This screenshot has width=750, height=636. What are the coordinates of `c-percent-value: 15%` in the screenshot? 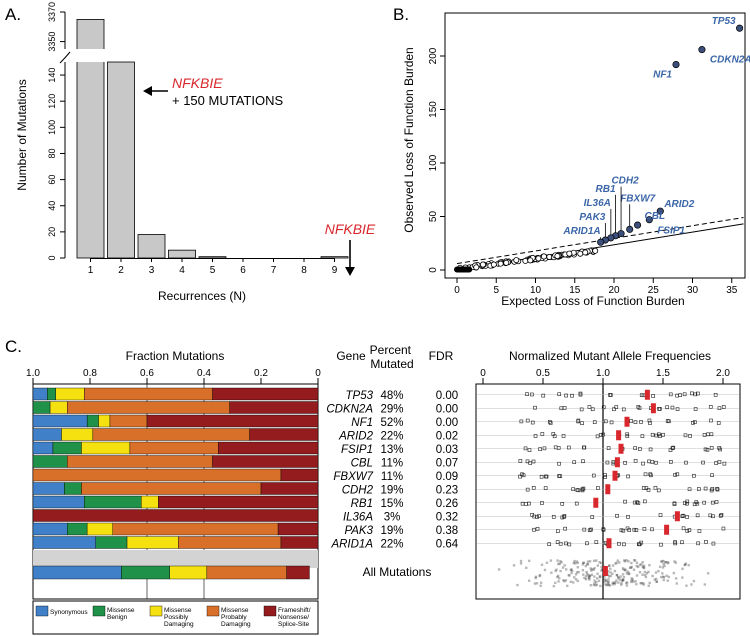 It's located at (391, 504).